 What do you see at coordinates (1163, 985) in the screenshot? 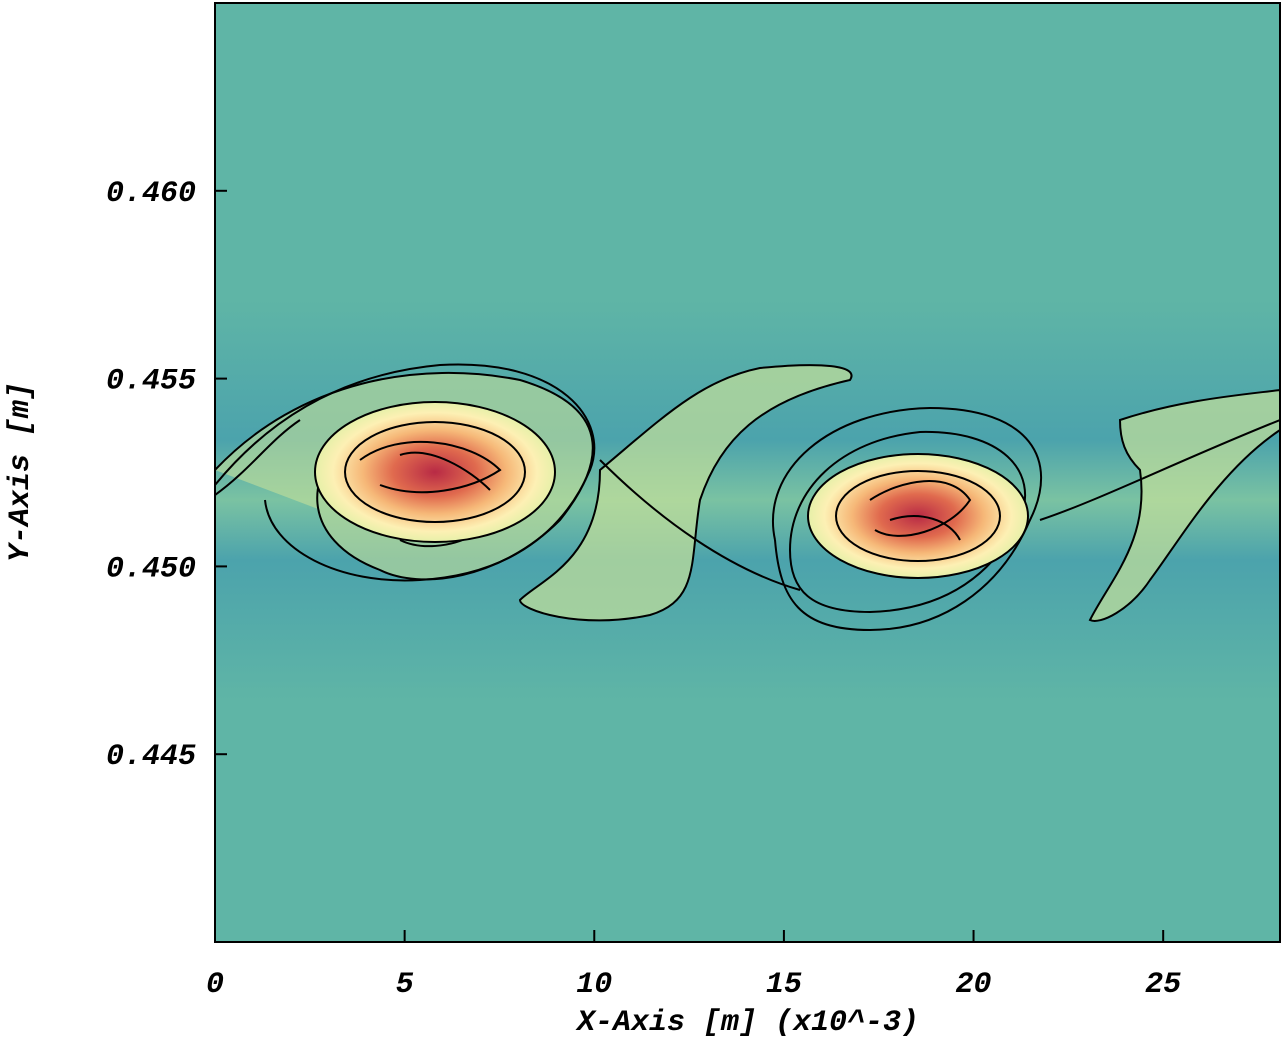
I see `x-tick-label: 25` at bounding box center [1163, 985].